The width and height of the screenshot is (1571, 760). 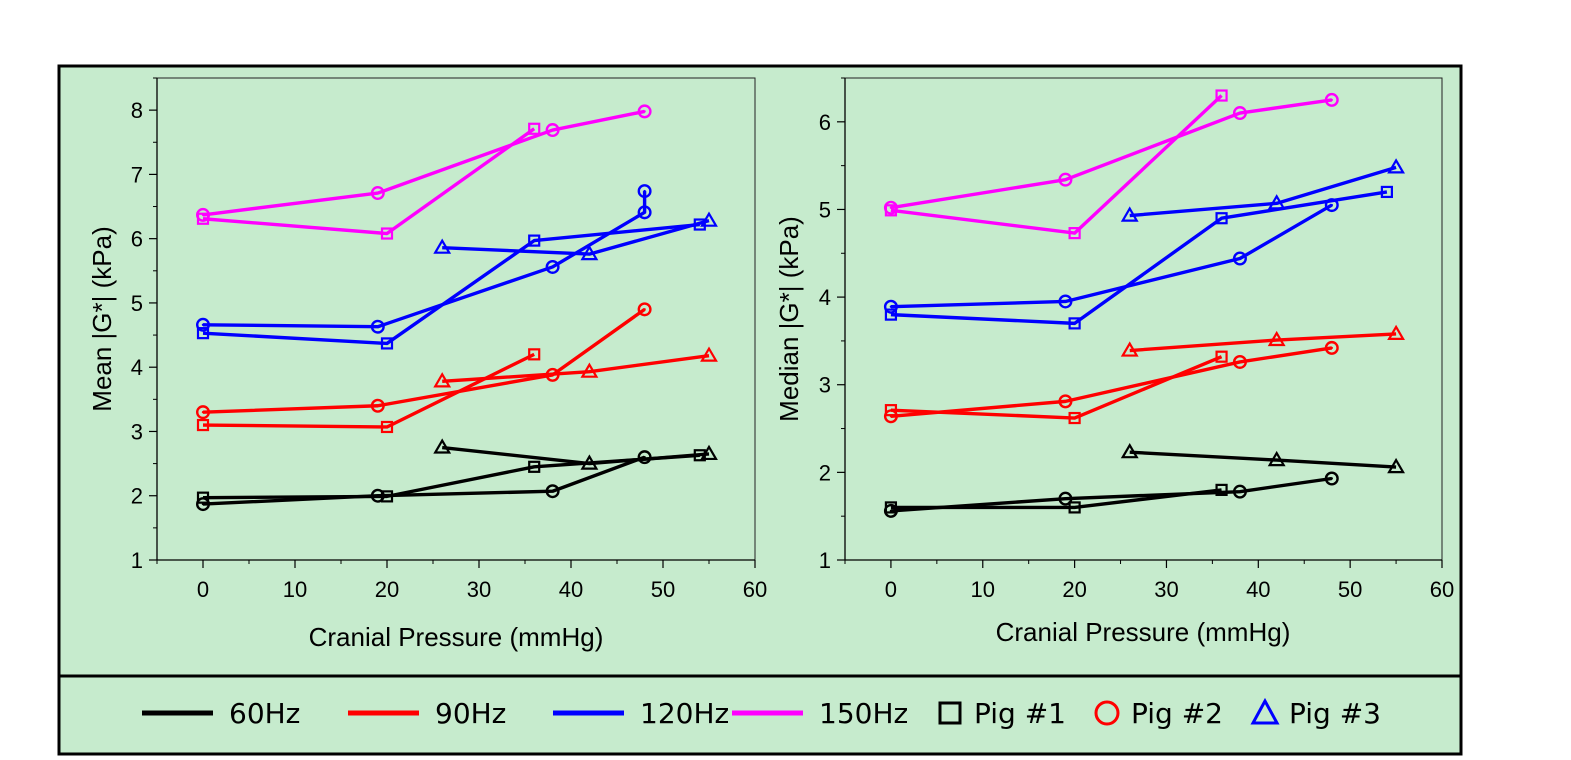 I want to click on mean-chart-series-120hz-3-point, so click(x=589, y=252).